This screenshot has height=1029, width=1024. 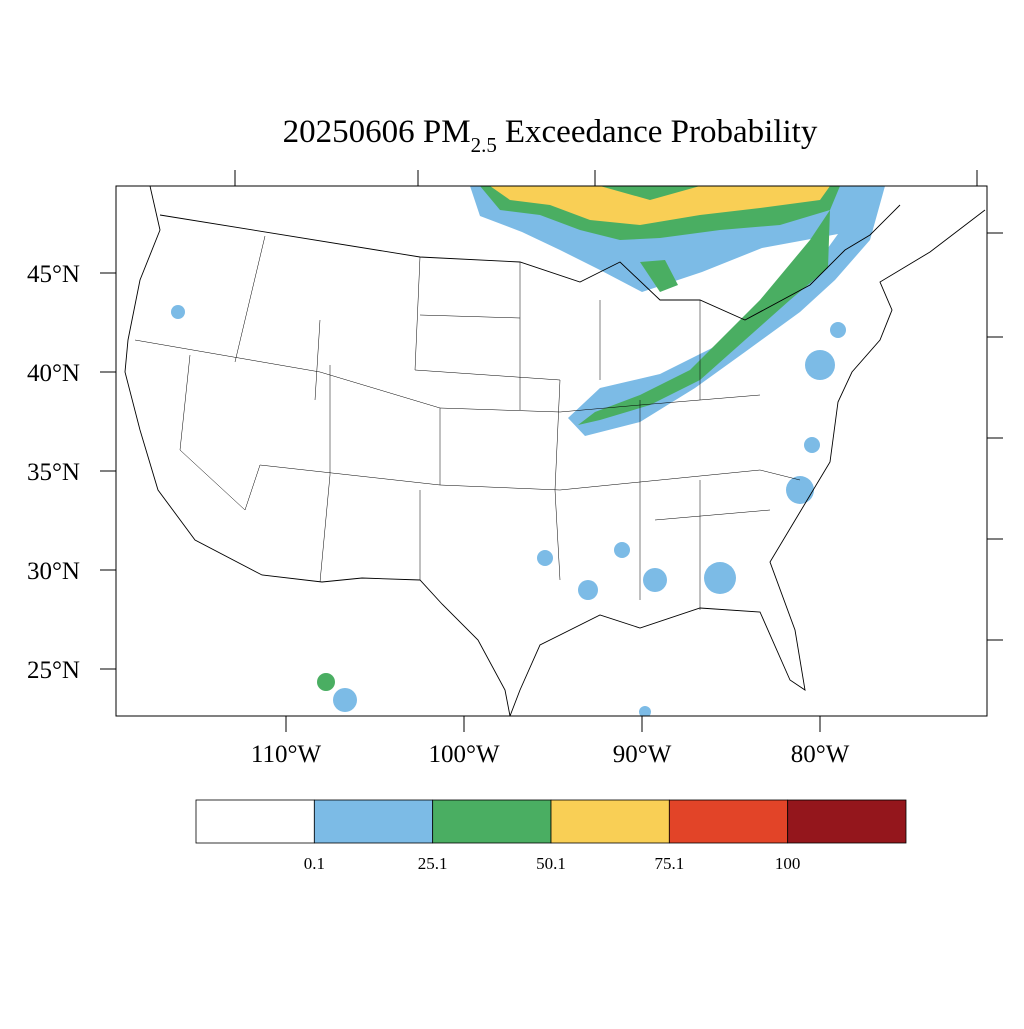 What do you see at coordinates (788, 863) in the screenshot?
I see `colorbar-label: 100` at bounding box center [788, 863].